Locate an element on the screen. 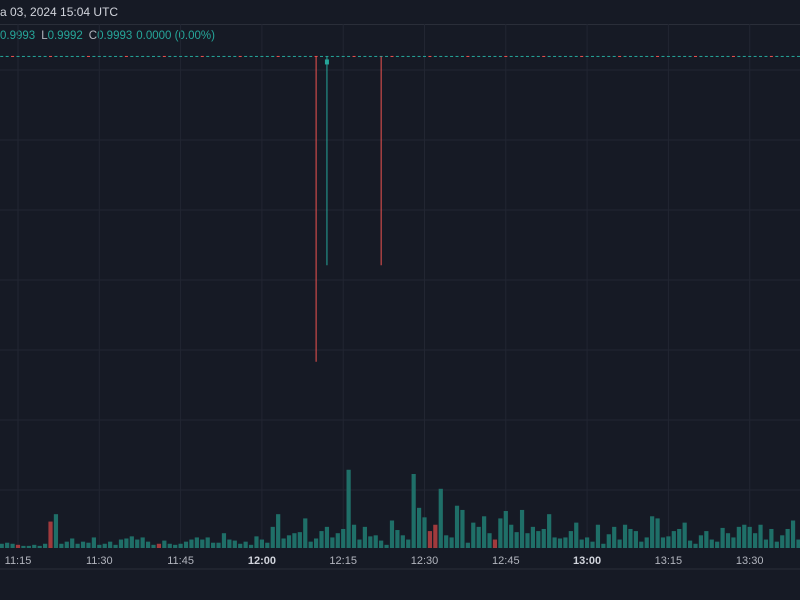 The height and width of the screenshot is (600, 800). x-tick-label: 11:45 is located at coordinates (180, 561).